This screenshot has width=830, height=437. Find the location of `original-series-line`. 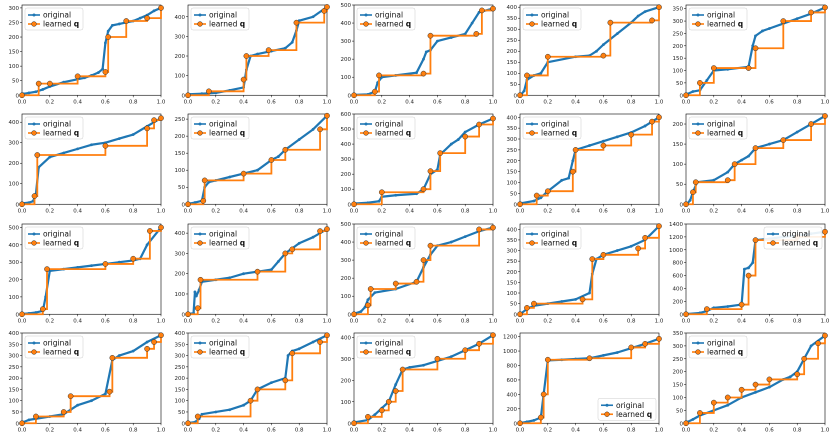

original-series-line is located at coordinates (590, 269).